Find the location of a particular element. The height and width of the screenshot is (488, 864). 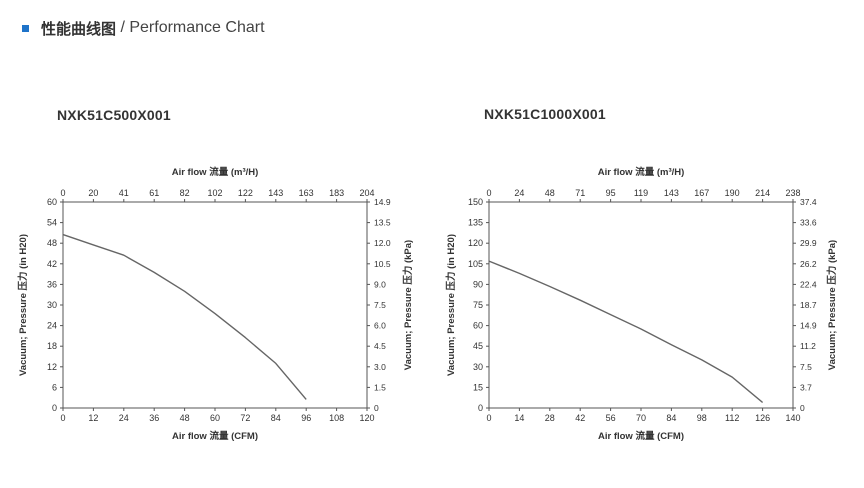

y-tick-label: 42 is located at coordinates (52, 264).